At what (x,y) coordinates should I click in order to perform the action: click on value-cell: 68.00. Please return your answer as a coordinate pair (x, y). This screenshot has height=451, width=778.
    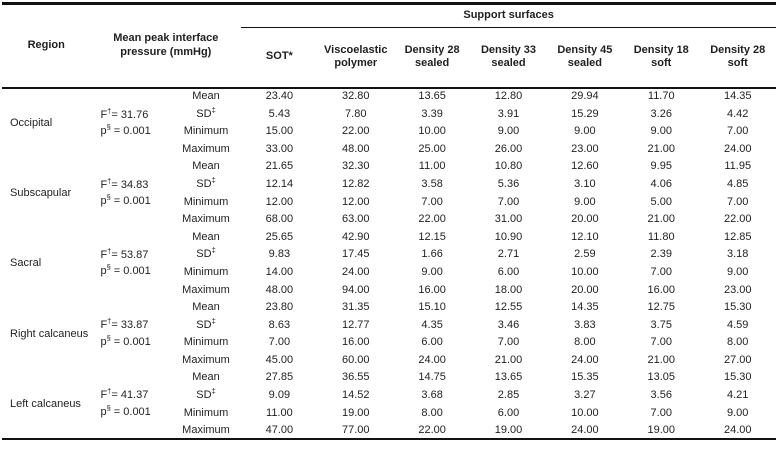
    Looking at the image, I should click on (279, 219).